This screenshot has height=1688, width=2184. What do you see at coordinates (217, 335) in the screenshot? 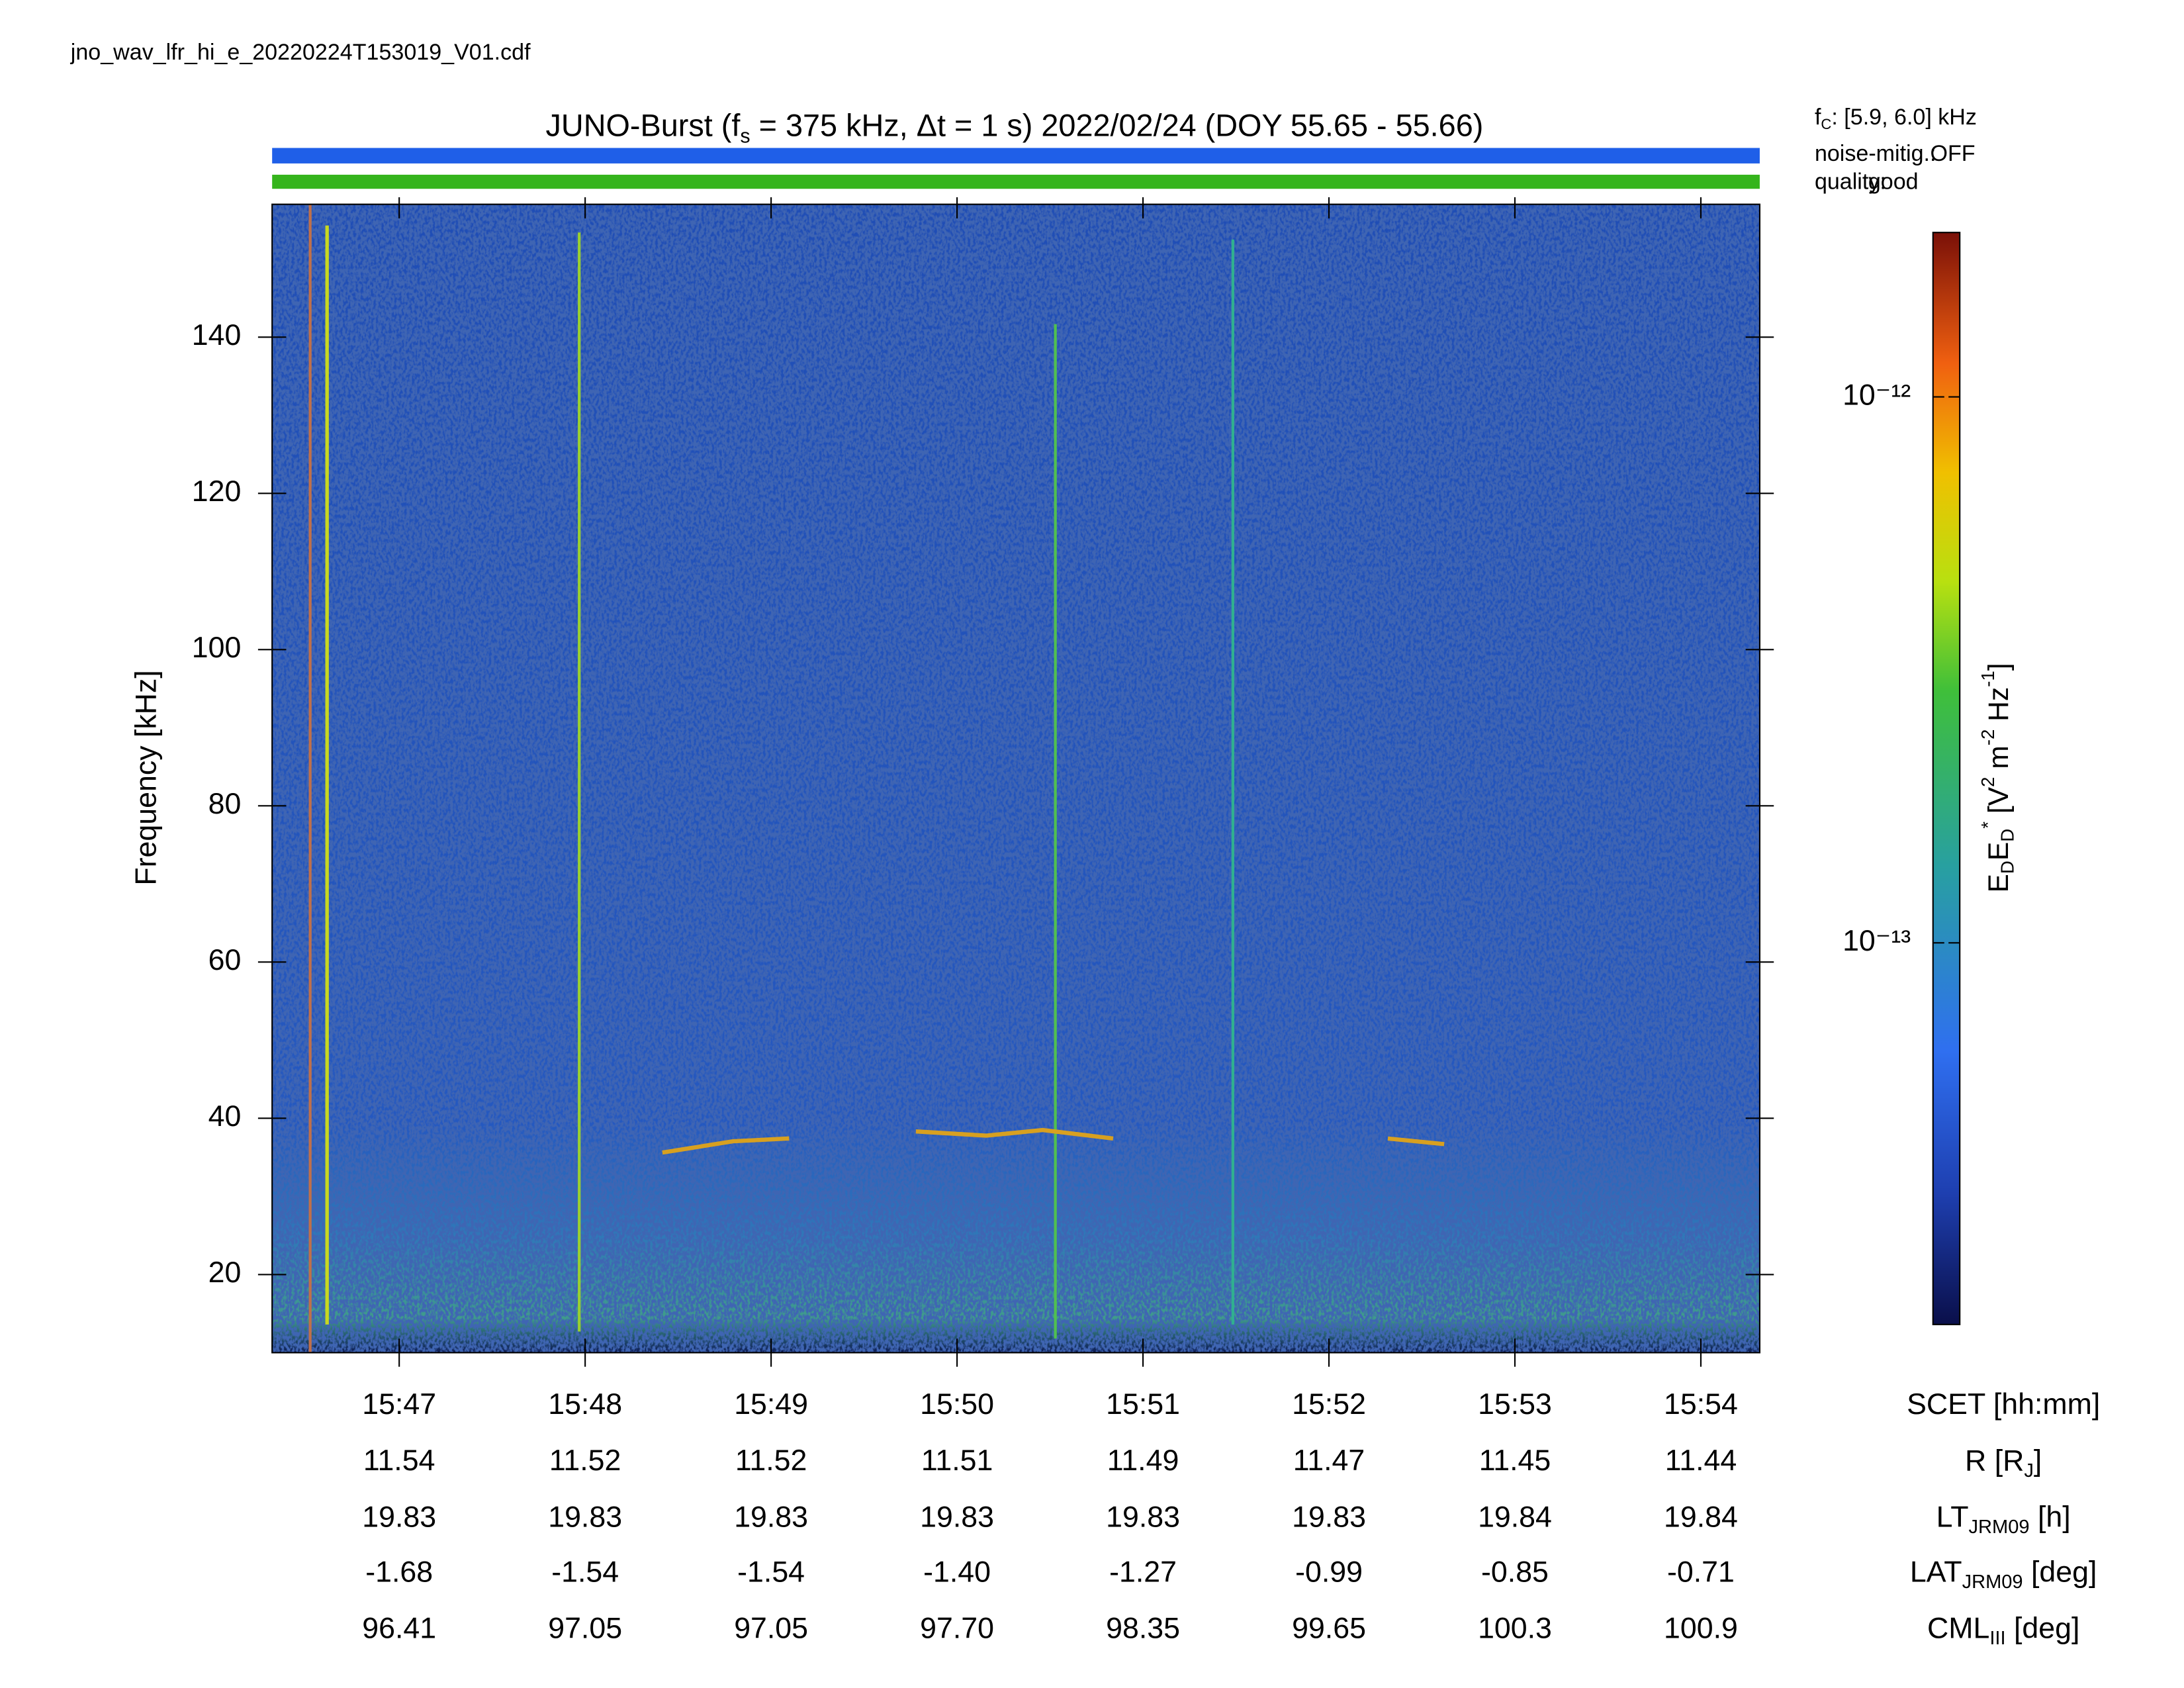
I see `y-tick-label: 140` at bounding box center [217, 335].